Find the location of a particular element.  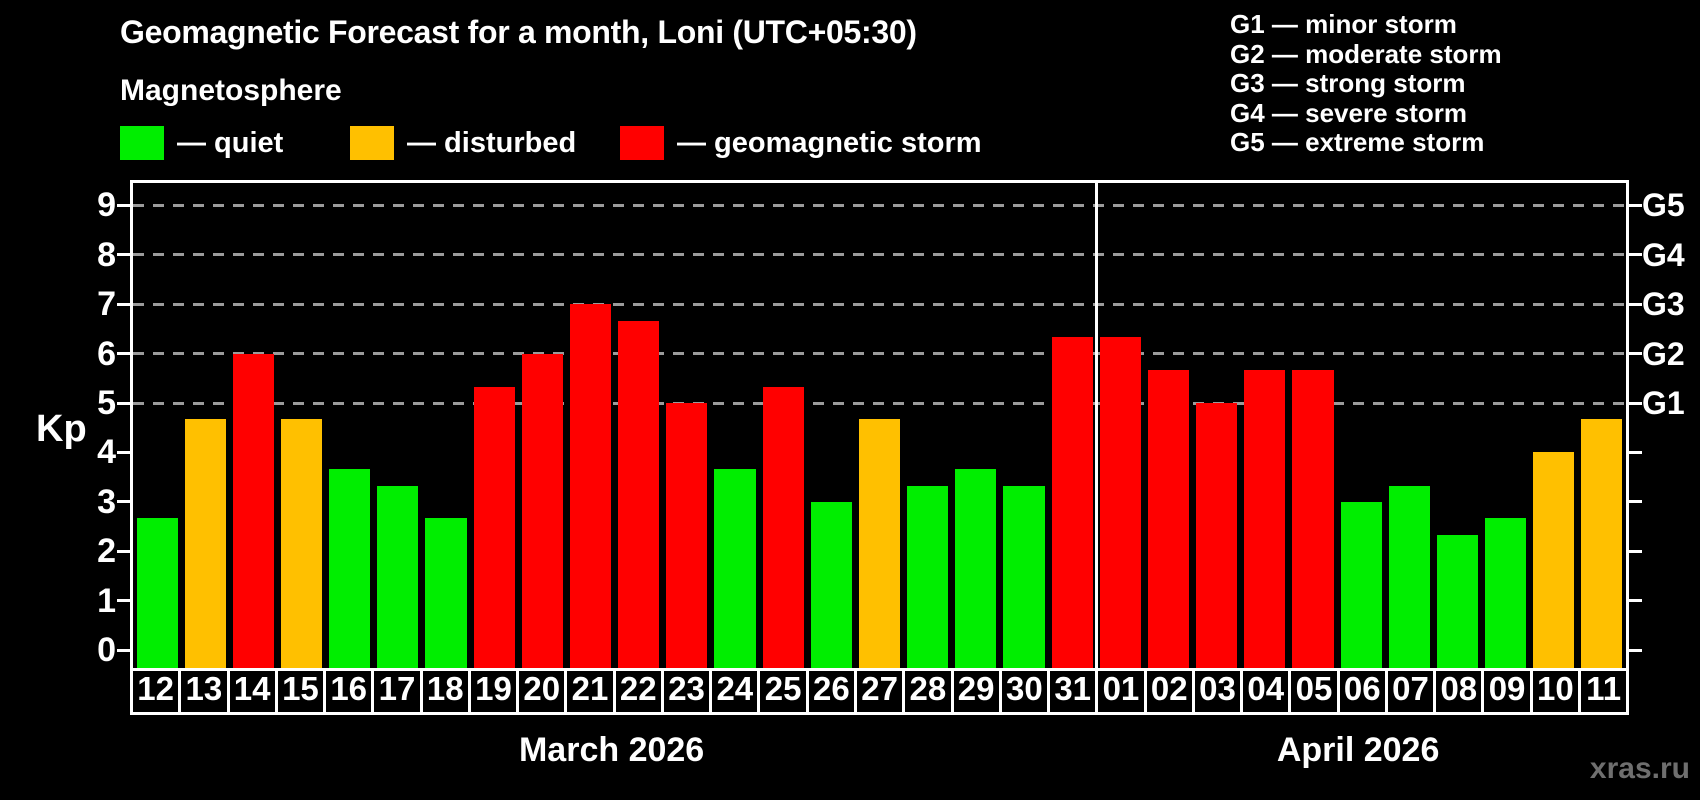

g-axis-label-G4: G4 is located at coordinates (1663, 254).